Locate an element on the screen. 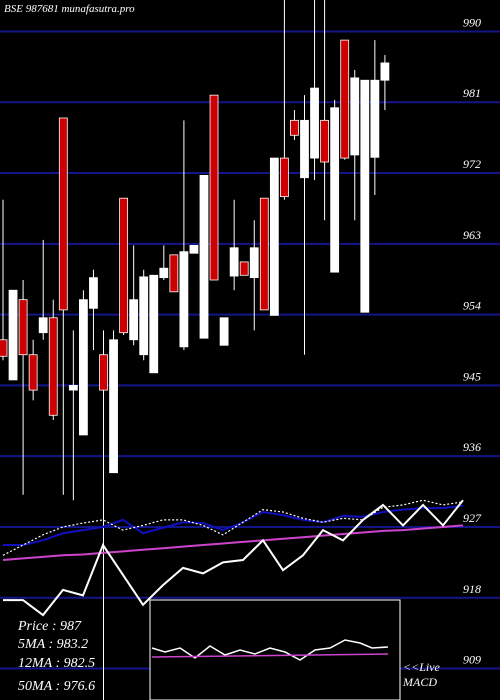  y-tick-label: 945 is located at coordinates (472, 376).